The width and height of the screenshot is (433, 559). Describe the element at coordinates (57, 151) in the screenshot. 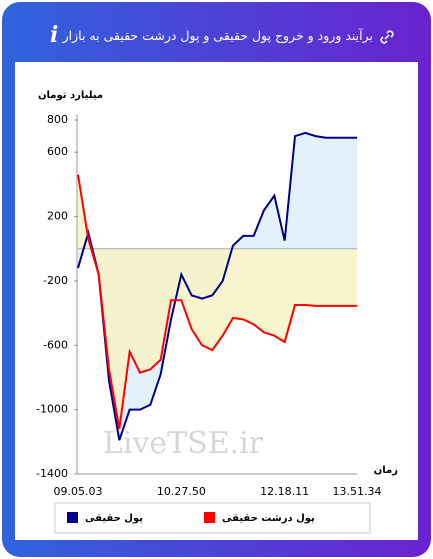

I see `y-tick-label: 600` at that location.